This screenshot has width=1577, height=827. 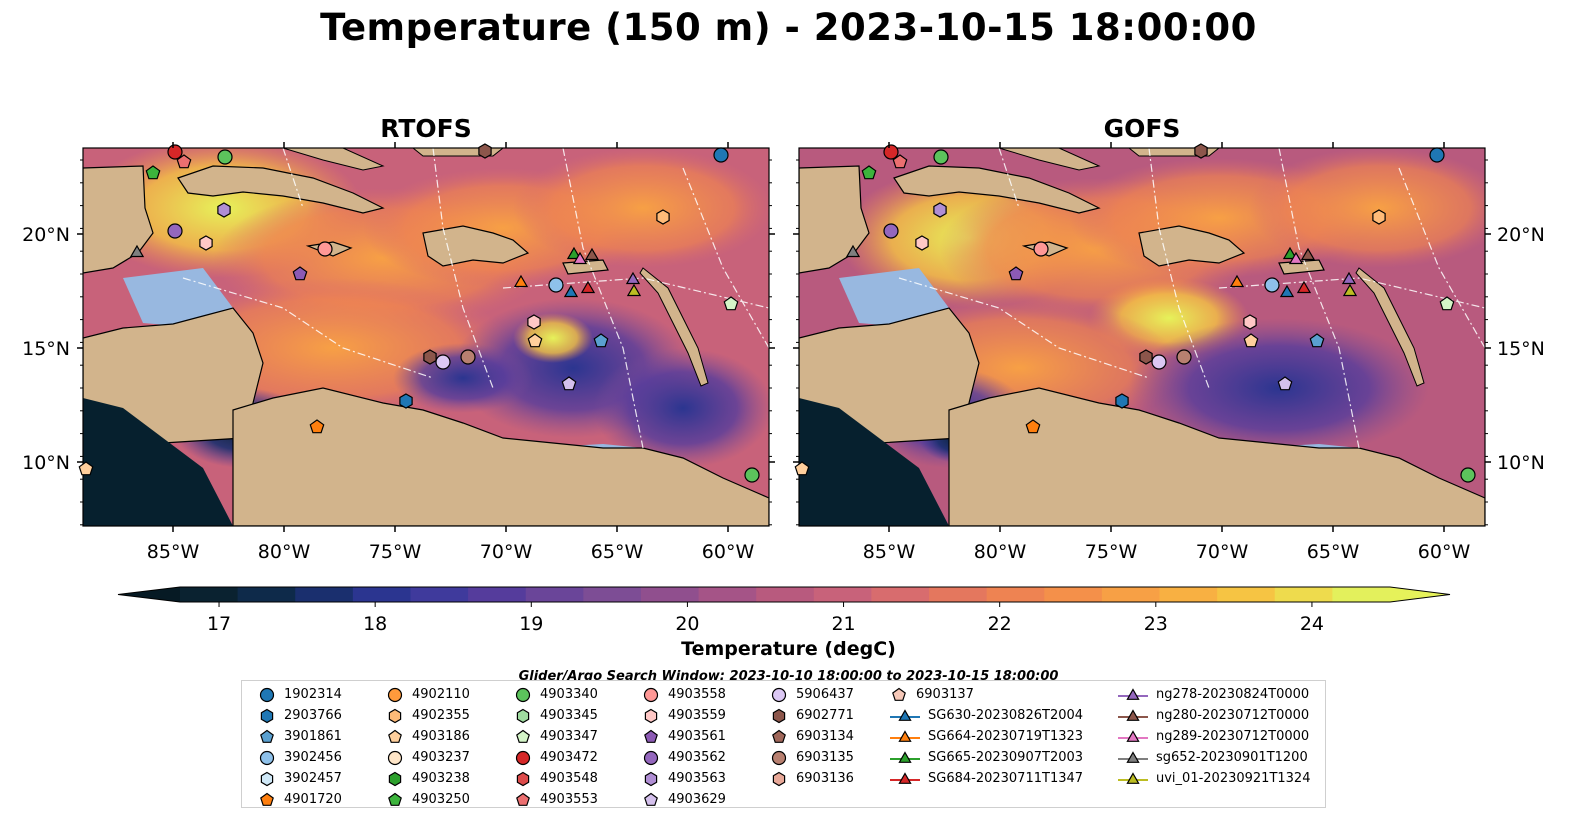 What do you see at coordinates (313, 736) in the screenshot?
I see `legend-label: 3901861` at bounding box center [313, 736].